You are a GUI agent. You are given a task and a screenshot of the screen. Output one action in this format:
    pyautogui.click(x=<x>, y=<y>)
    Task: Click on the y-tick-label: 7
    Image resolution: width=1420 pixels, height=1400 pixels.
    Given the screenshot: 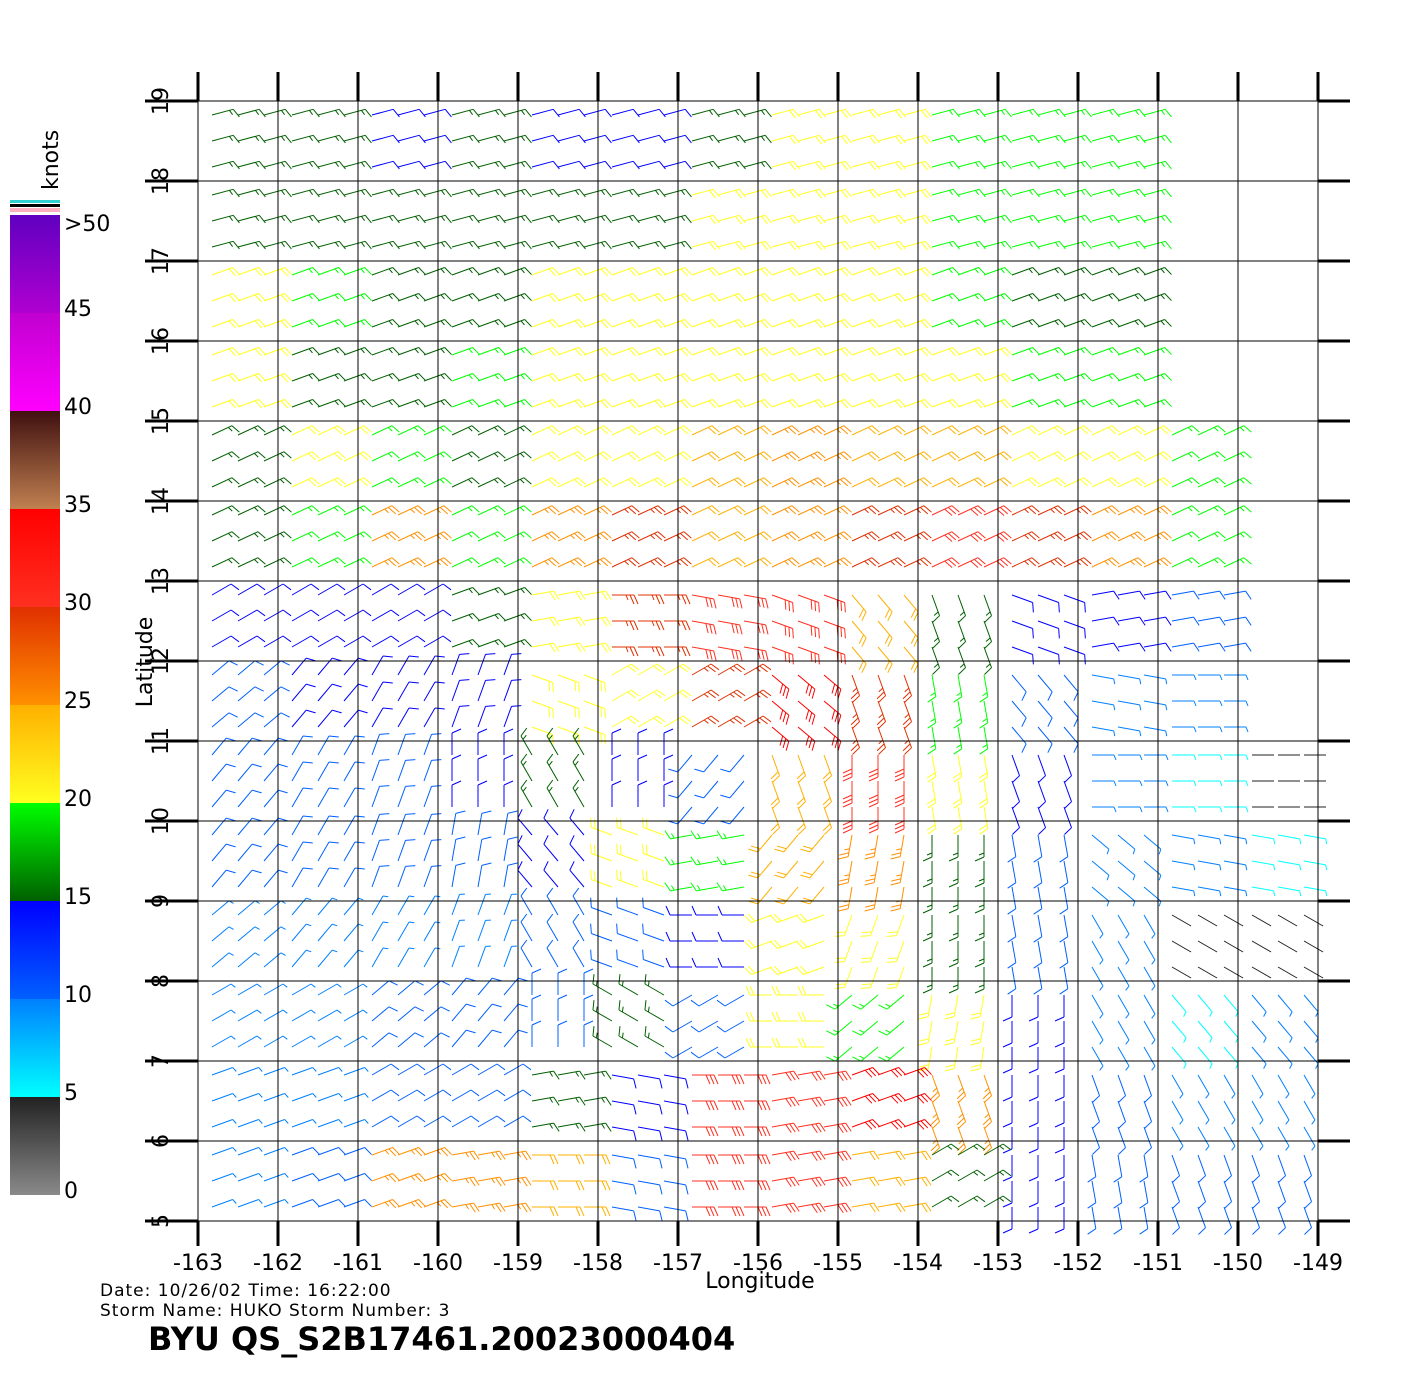 What is the action you would take?
    pyautogui.click(x=161, y=1061)
    